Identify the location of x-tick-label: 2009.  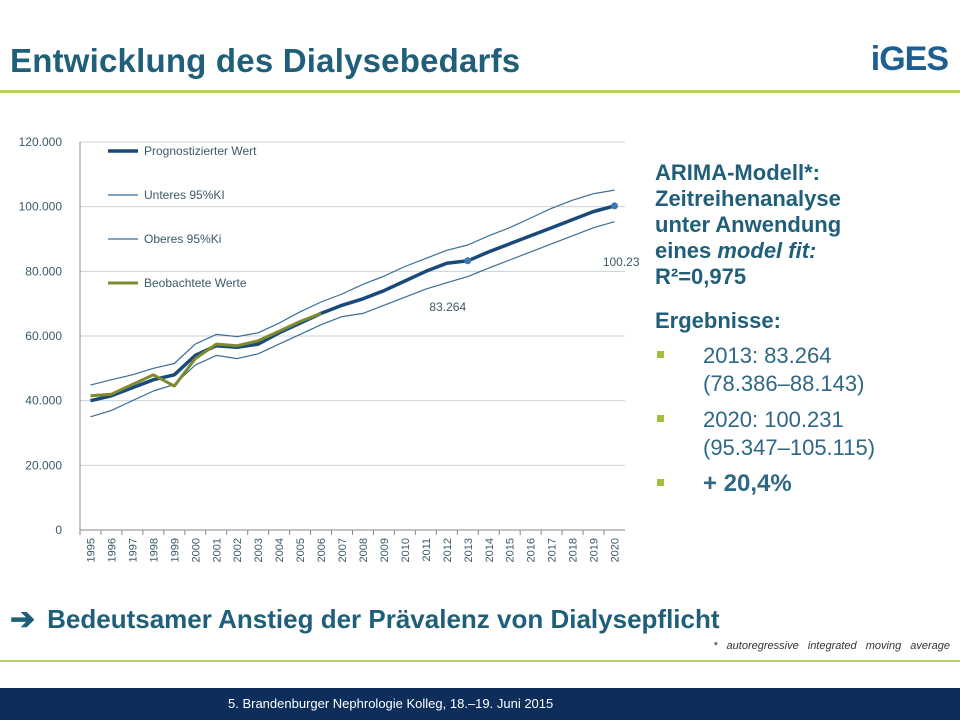
(385, 550).